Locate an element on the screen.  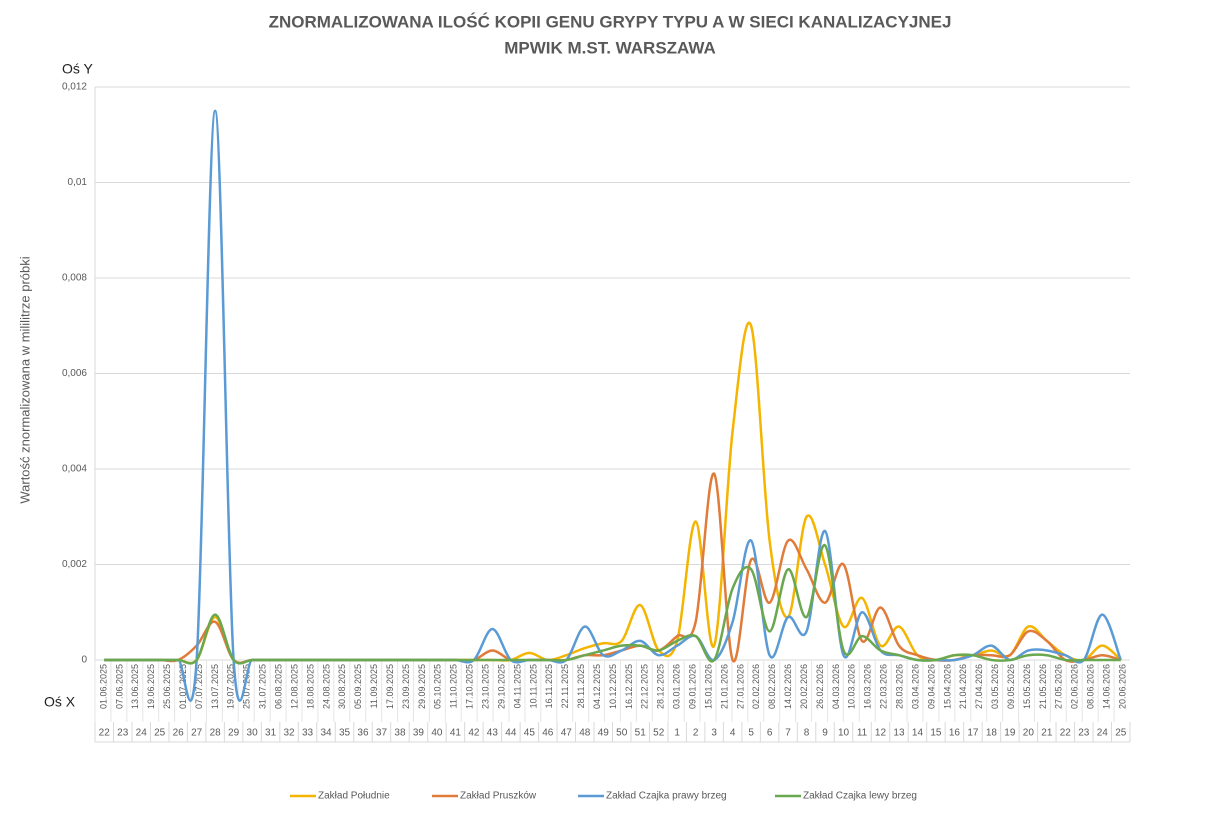
date-label: 31.07.2025 is located at coordinates (263, 686).